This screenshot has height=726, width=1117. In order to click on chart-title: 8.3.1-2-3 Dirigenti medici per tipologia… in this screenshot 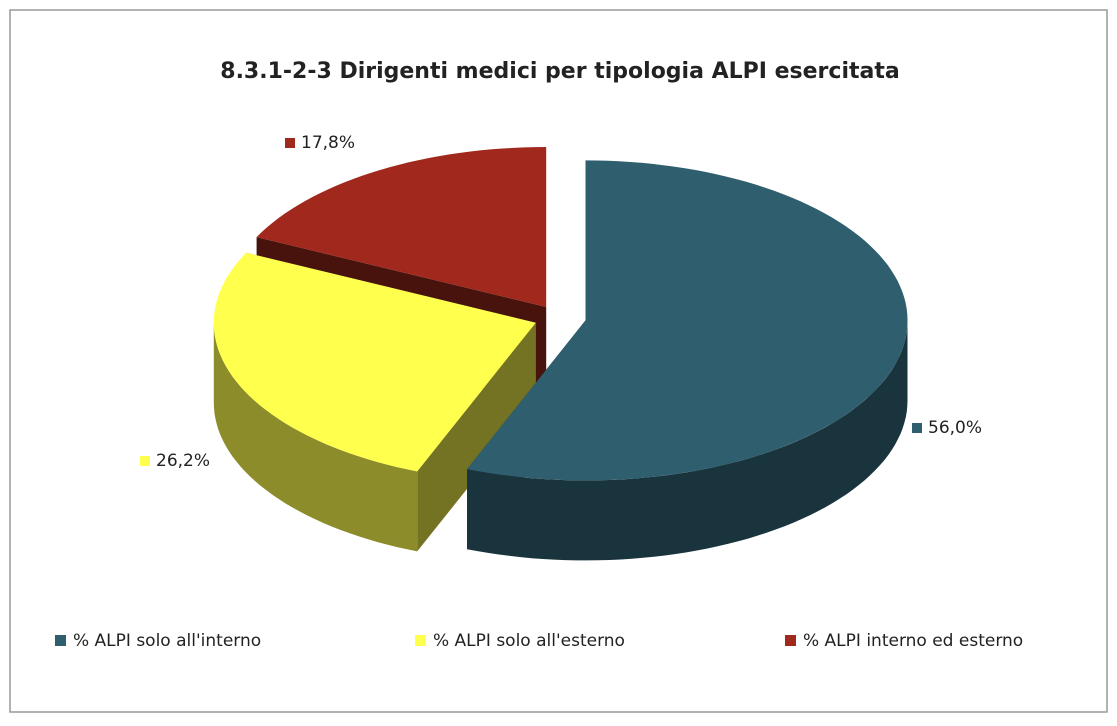, I will do `click(559, 71)`.